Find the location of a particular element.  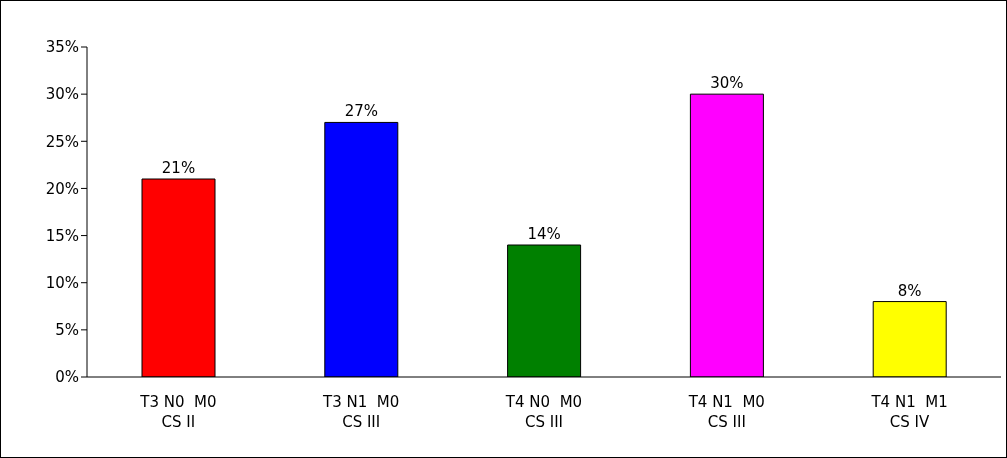

y-tick-label: 30% is located at coordinates (62, 94).